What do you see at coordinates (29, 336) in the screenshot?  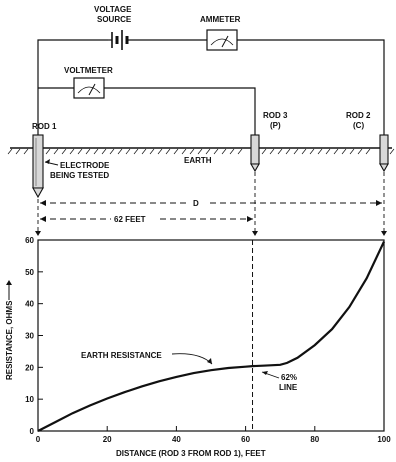 I see `y-tick-label: 30` at bounding box center [29, 336].